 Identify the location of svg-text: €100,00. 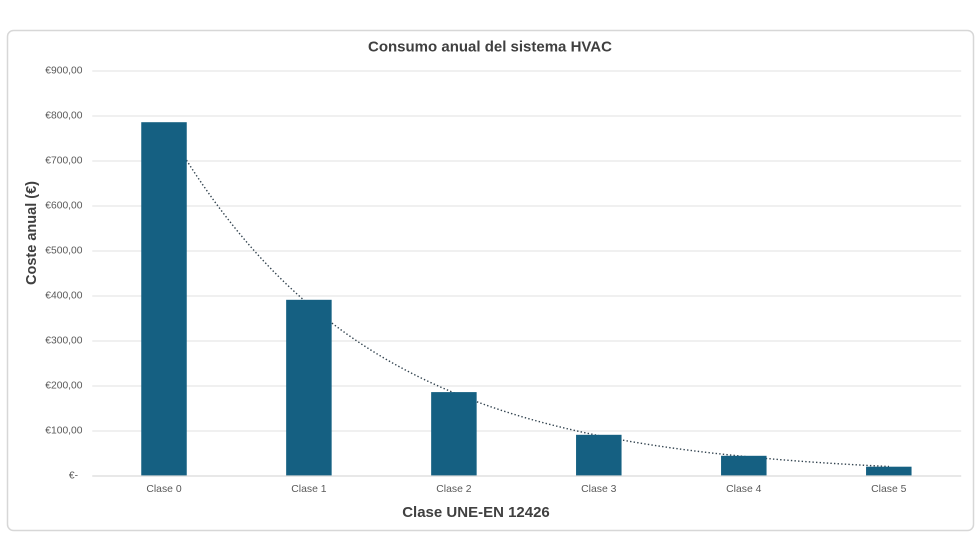
(63, 431).